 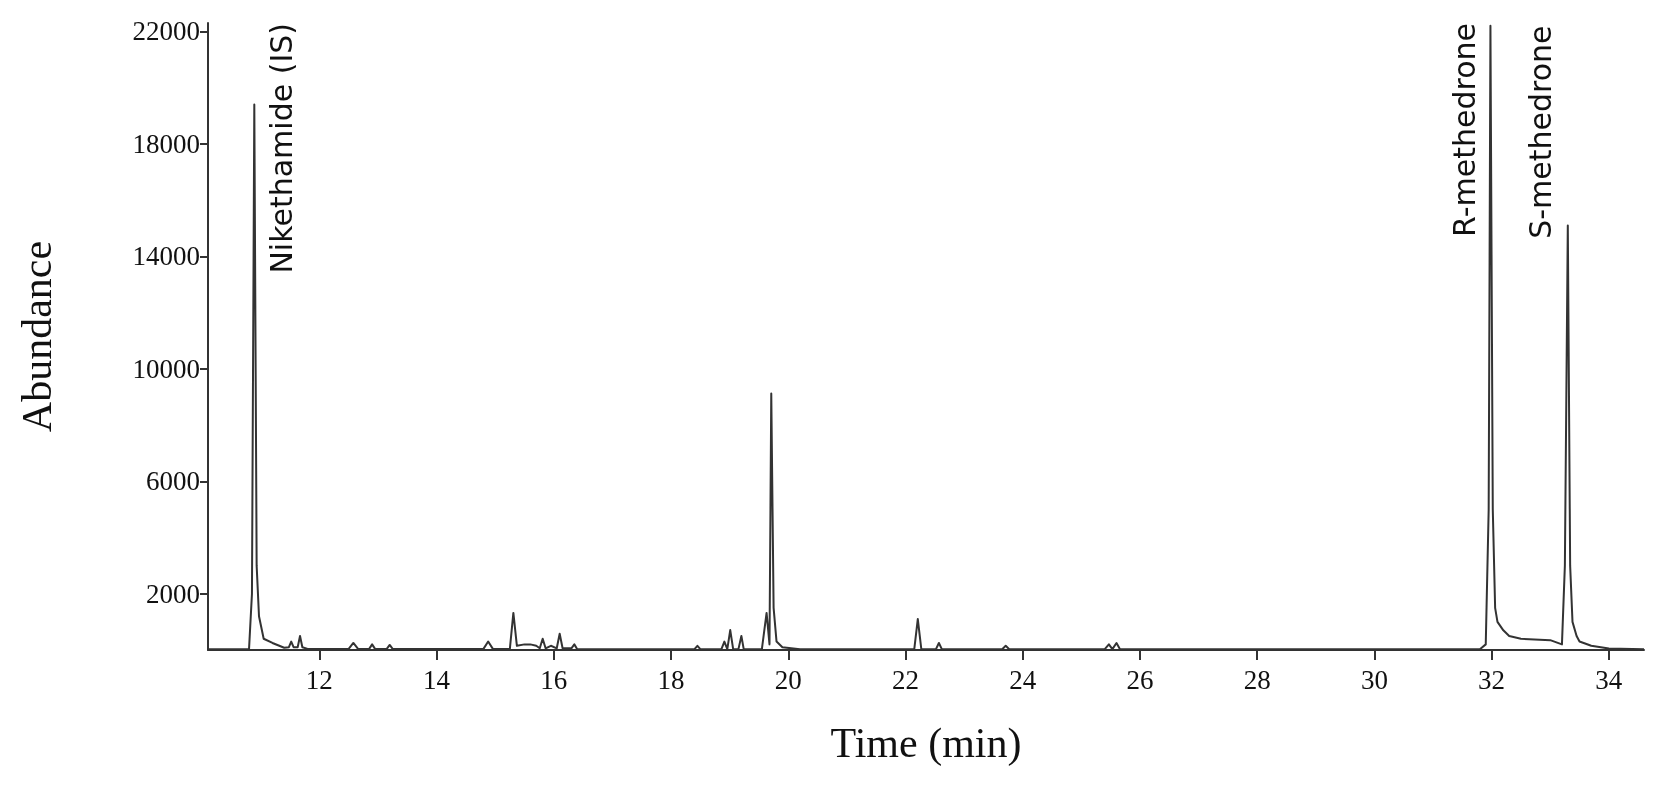 I want to click on x-tick-label: 20, so click(x=788, y=679).